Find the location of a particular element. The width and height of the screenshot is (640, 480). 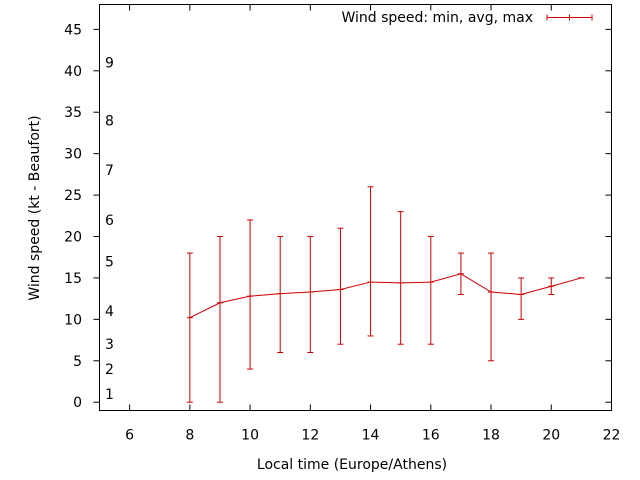

x-axis-label: Local time (Europe/Athens) is located at coordinates (352, 465).